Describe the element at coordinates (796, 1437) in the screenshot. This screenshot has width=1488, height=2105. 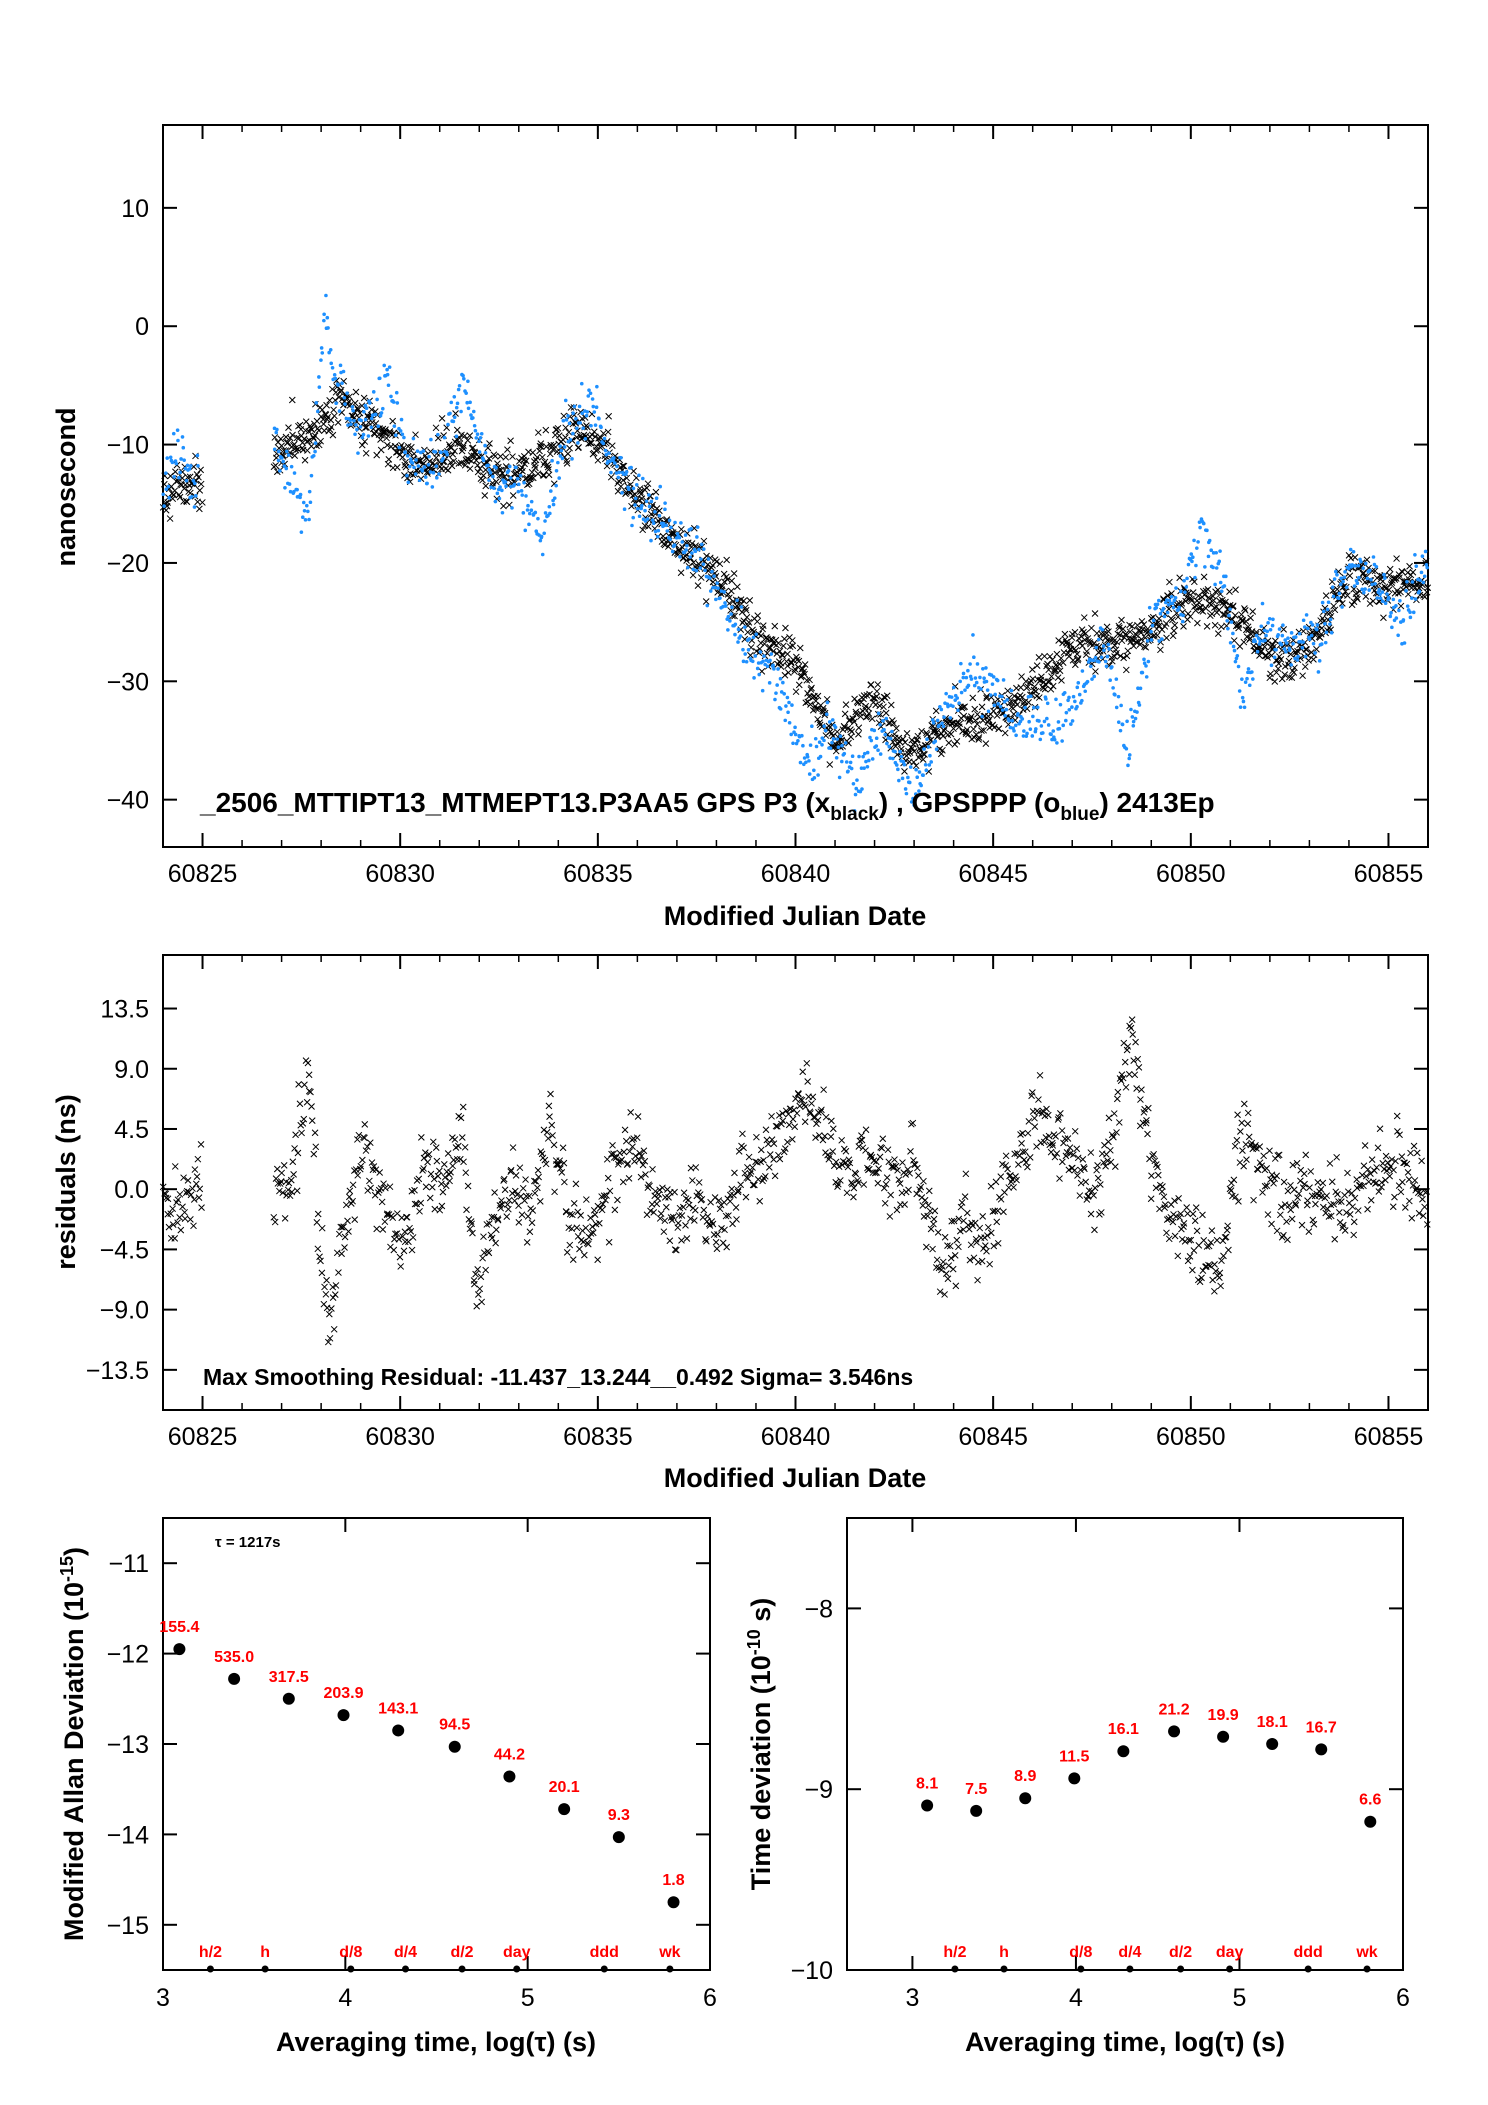
I see `x-tick-label: 60840` at that location.